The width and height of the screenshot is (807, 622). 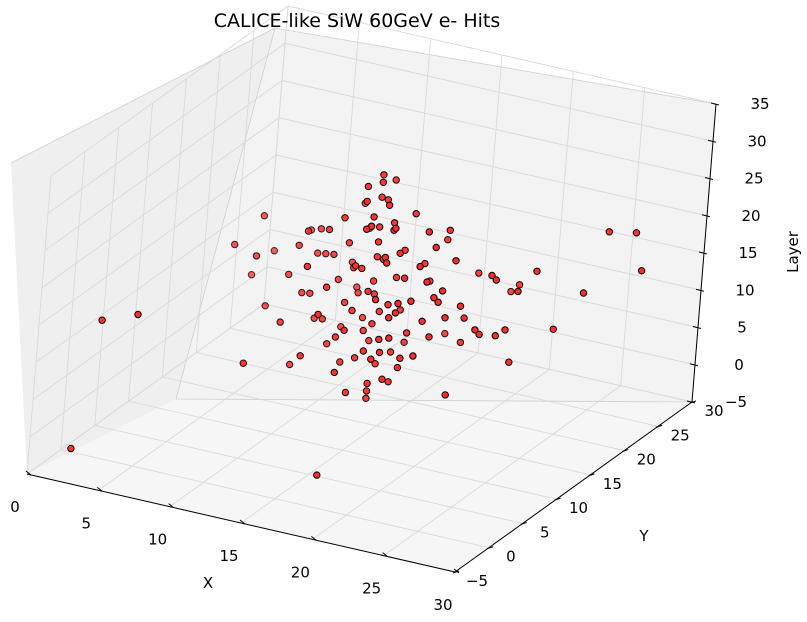 What do you see at coordinates (371, 589) in the screenshot?
I see `x-tick-label: 25` at bounding box center [371, 589].